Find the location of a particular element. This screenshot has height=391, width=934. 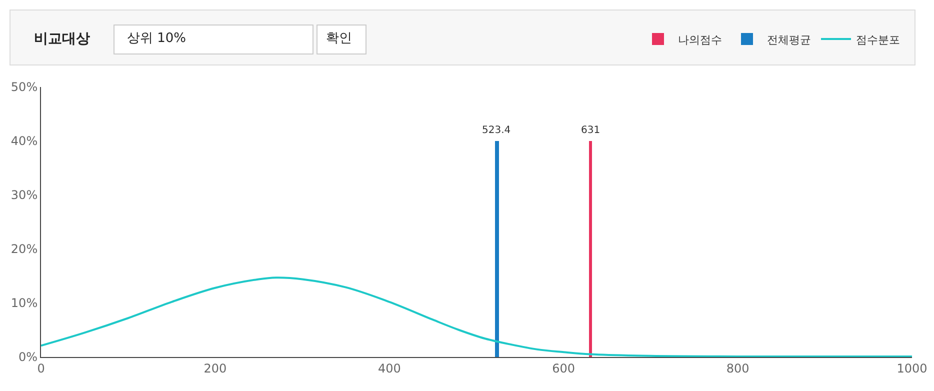

x-tick-label: 800 is located at coordinates (738, 368).